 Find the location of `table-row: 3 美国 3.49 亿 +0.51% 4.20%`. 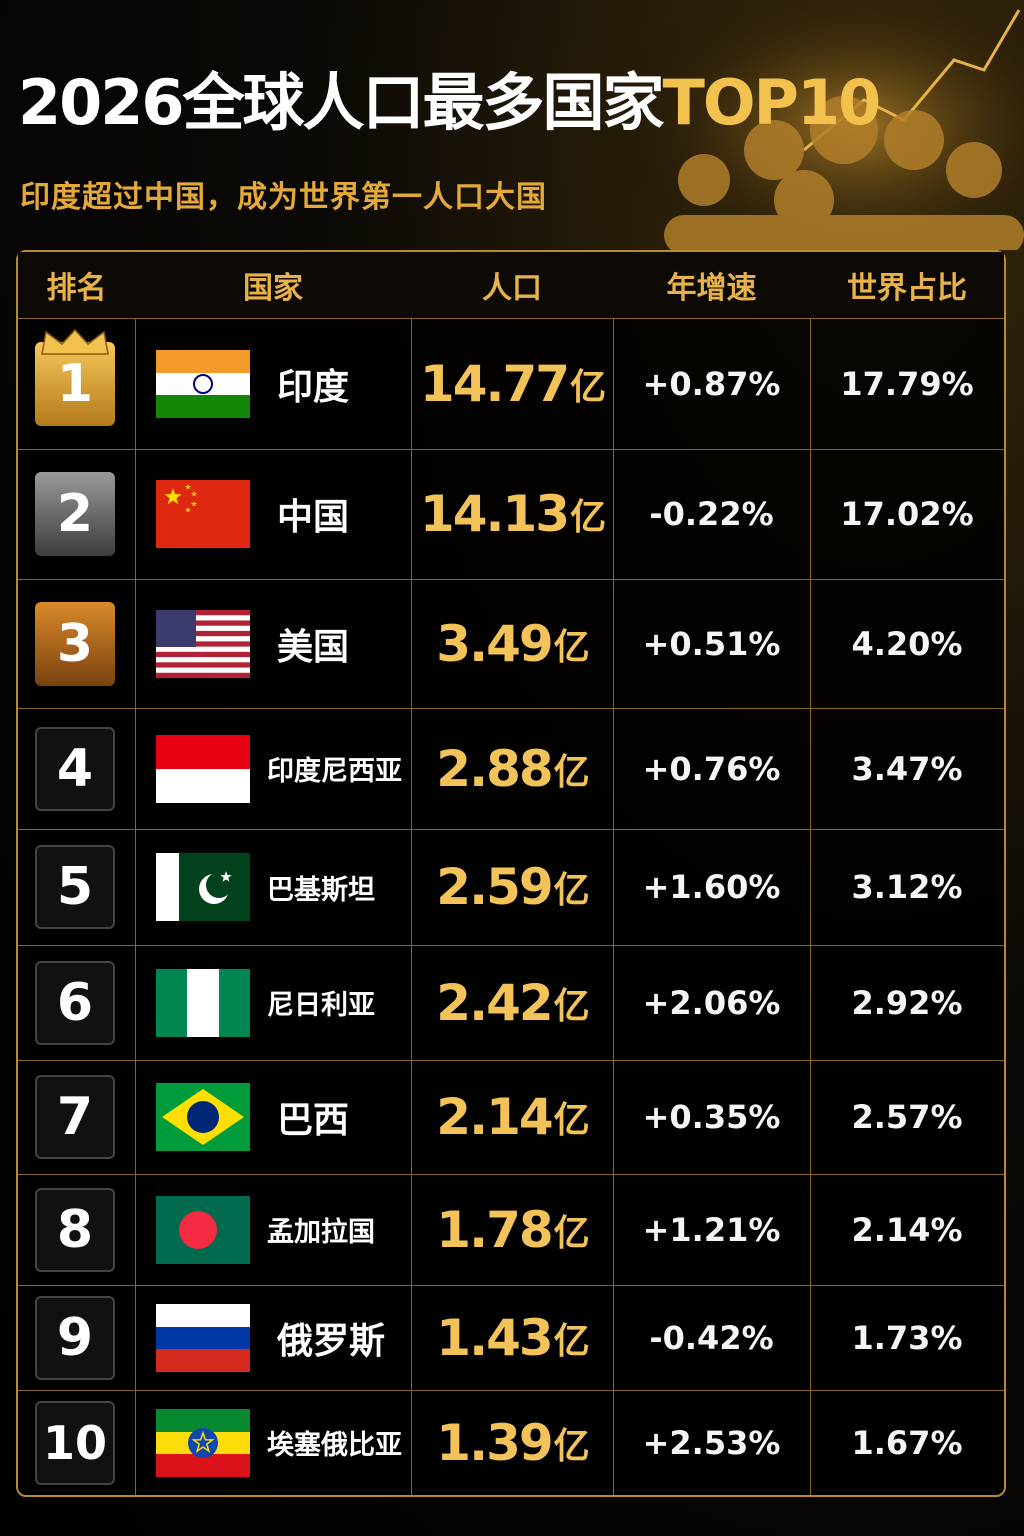

table-row: 3 美国 3.49 亿 +0.51% 4.20% is located at coordinates (511, 643).